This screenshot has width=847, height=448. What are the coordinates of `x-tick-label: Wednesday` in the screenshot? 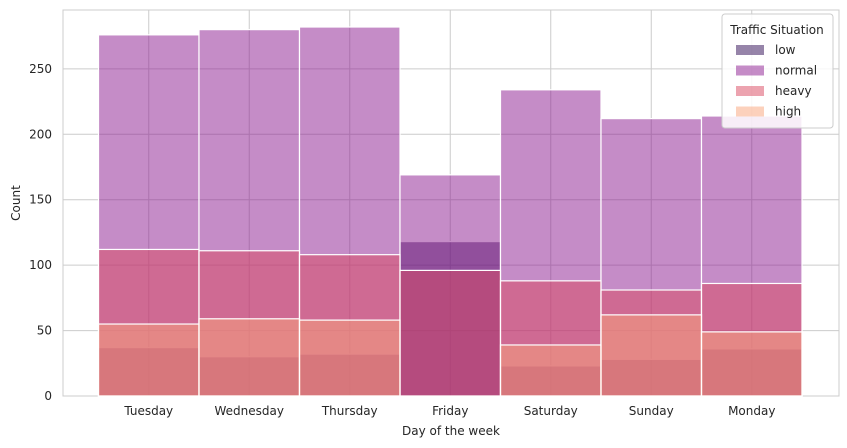 It's located at (249, 411).